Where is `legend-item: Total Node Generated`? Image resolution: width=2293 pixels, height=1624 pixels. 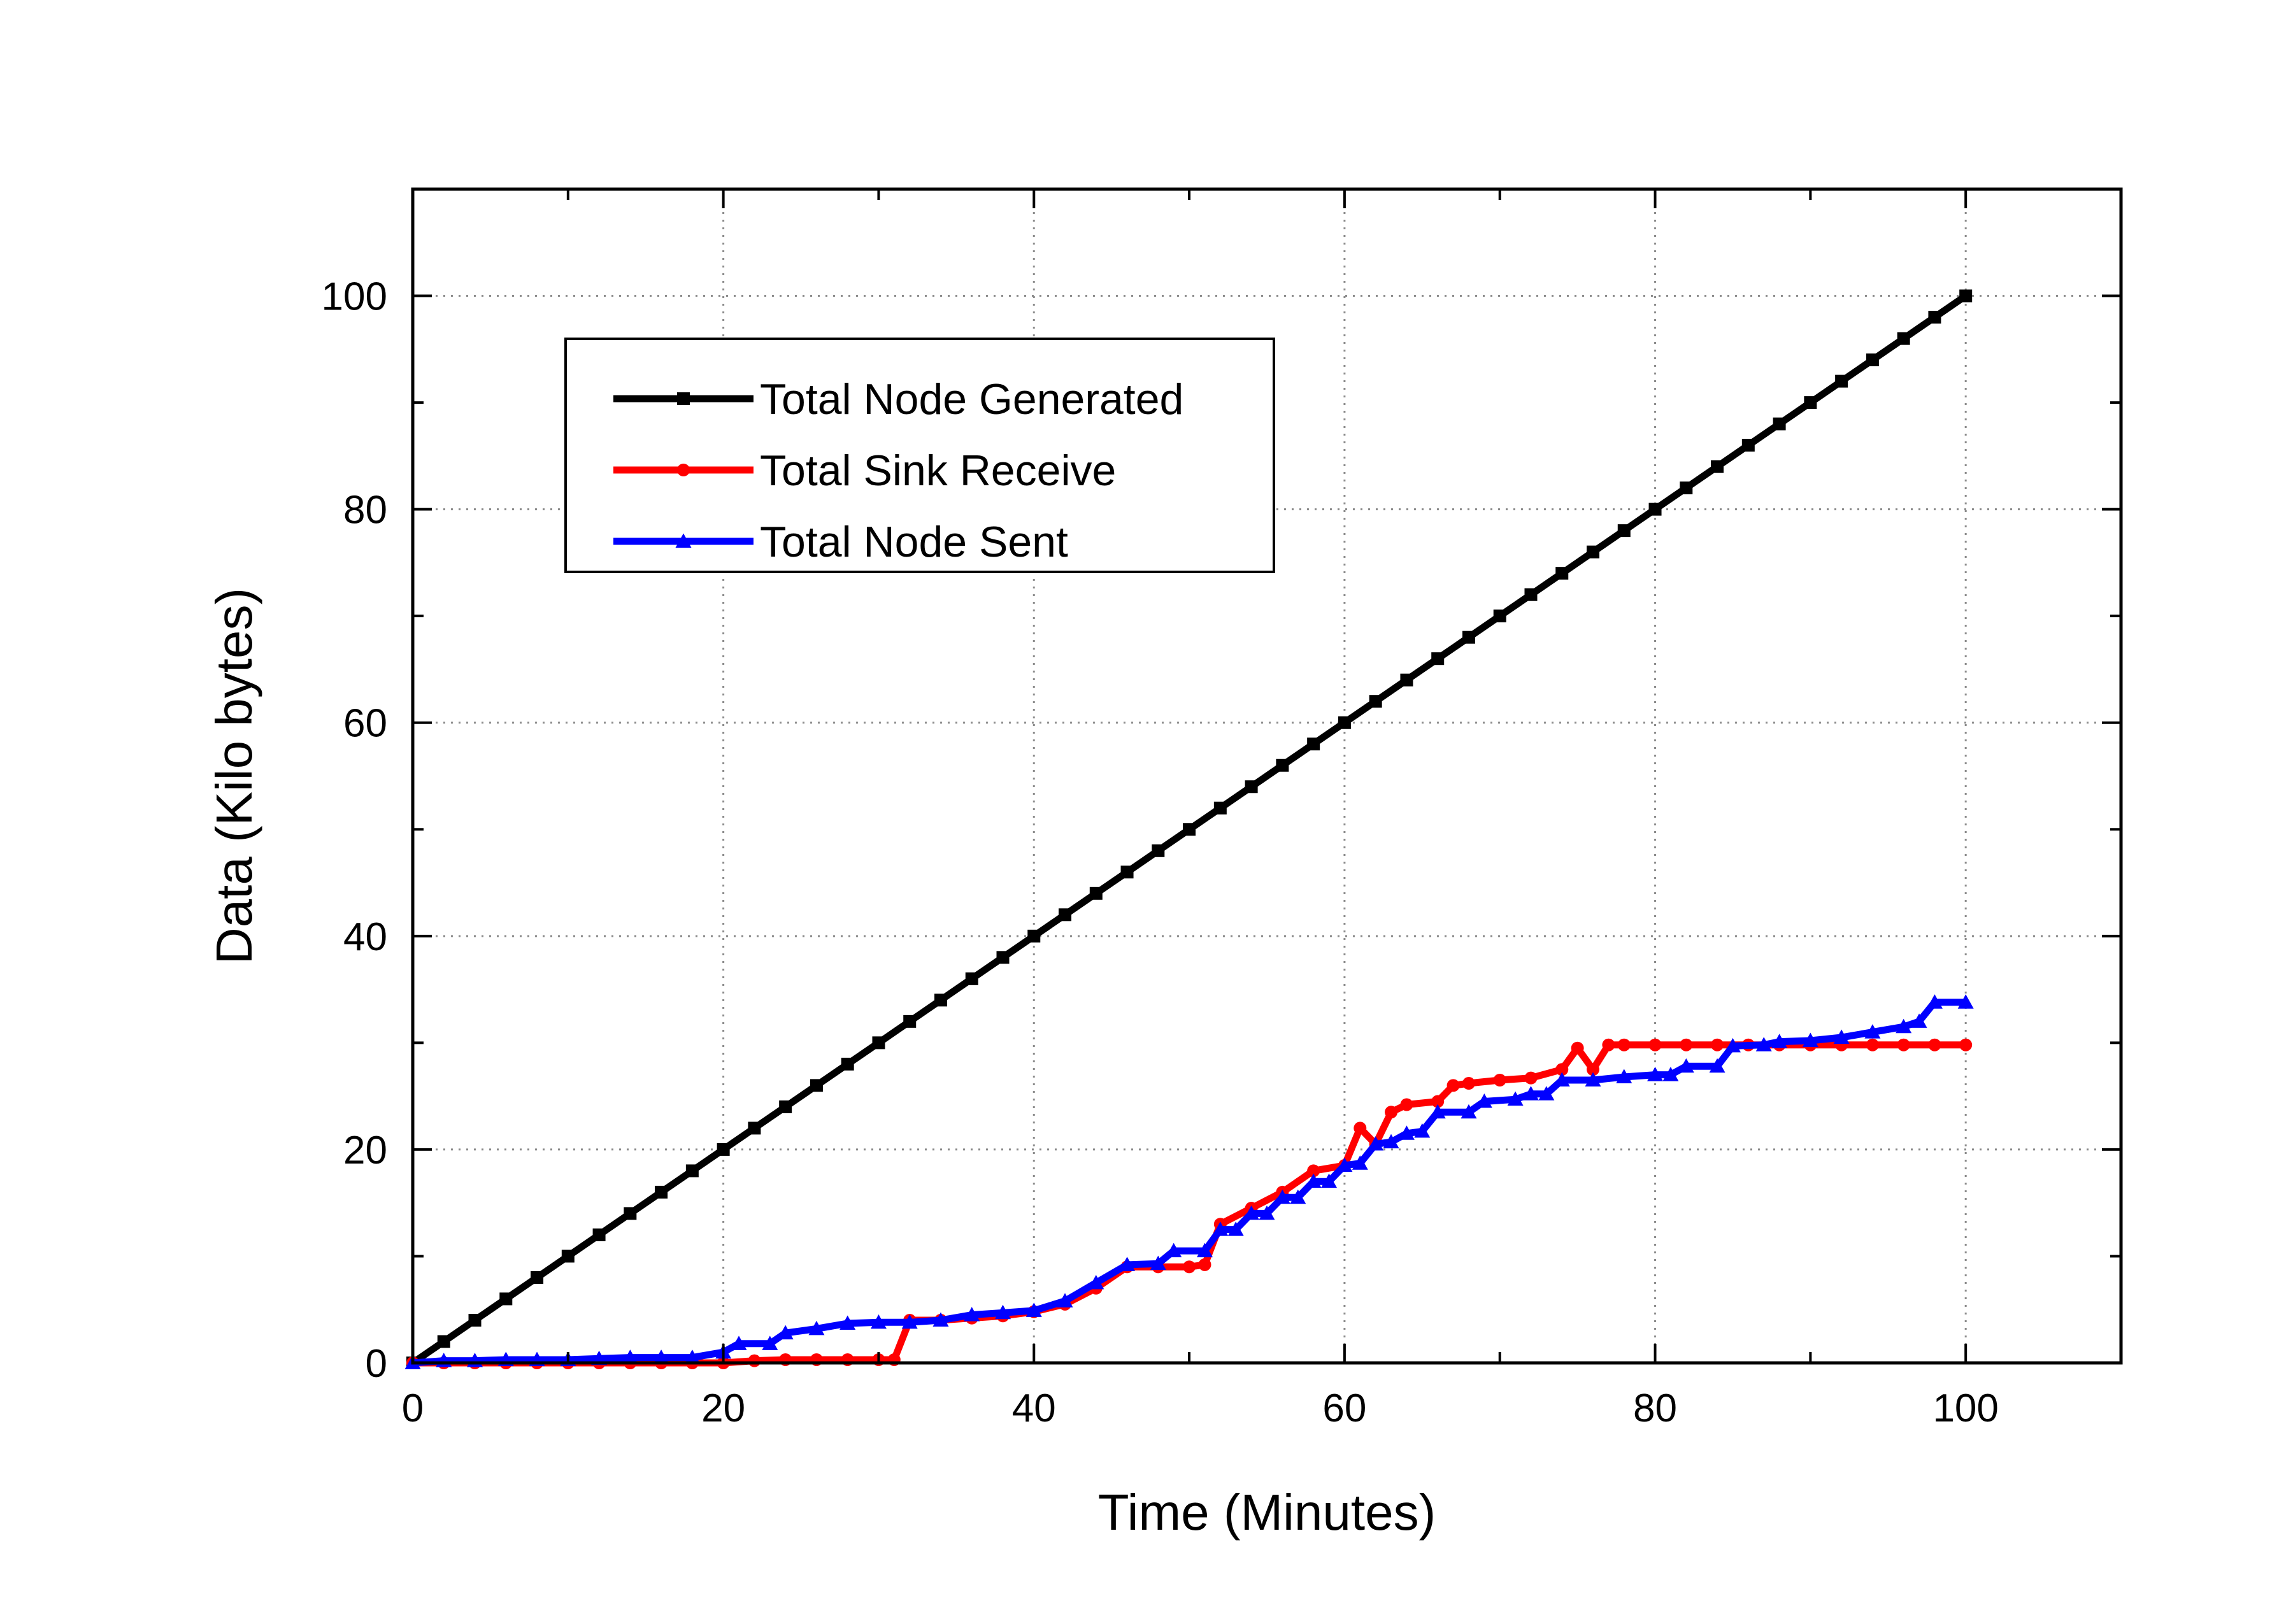 legend-item: Total Node Generated is located at coordinates (898, 399).